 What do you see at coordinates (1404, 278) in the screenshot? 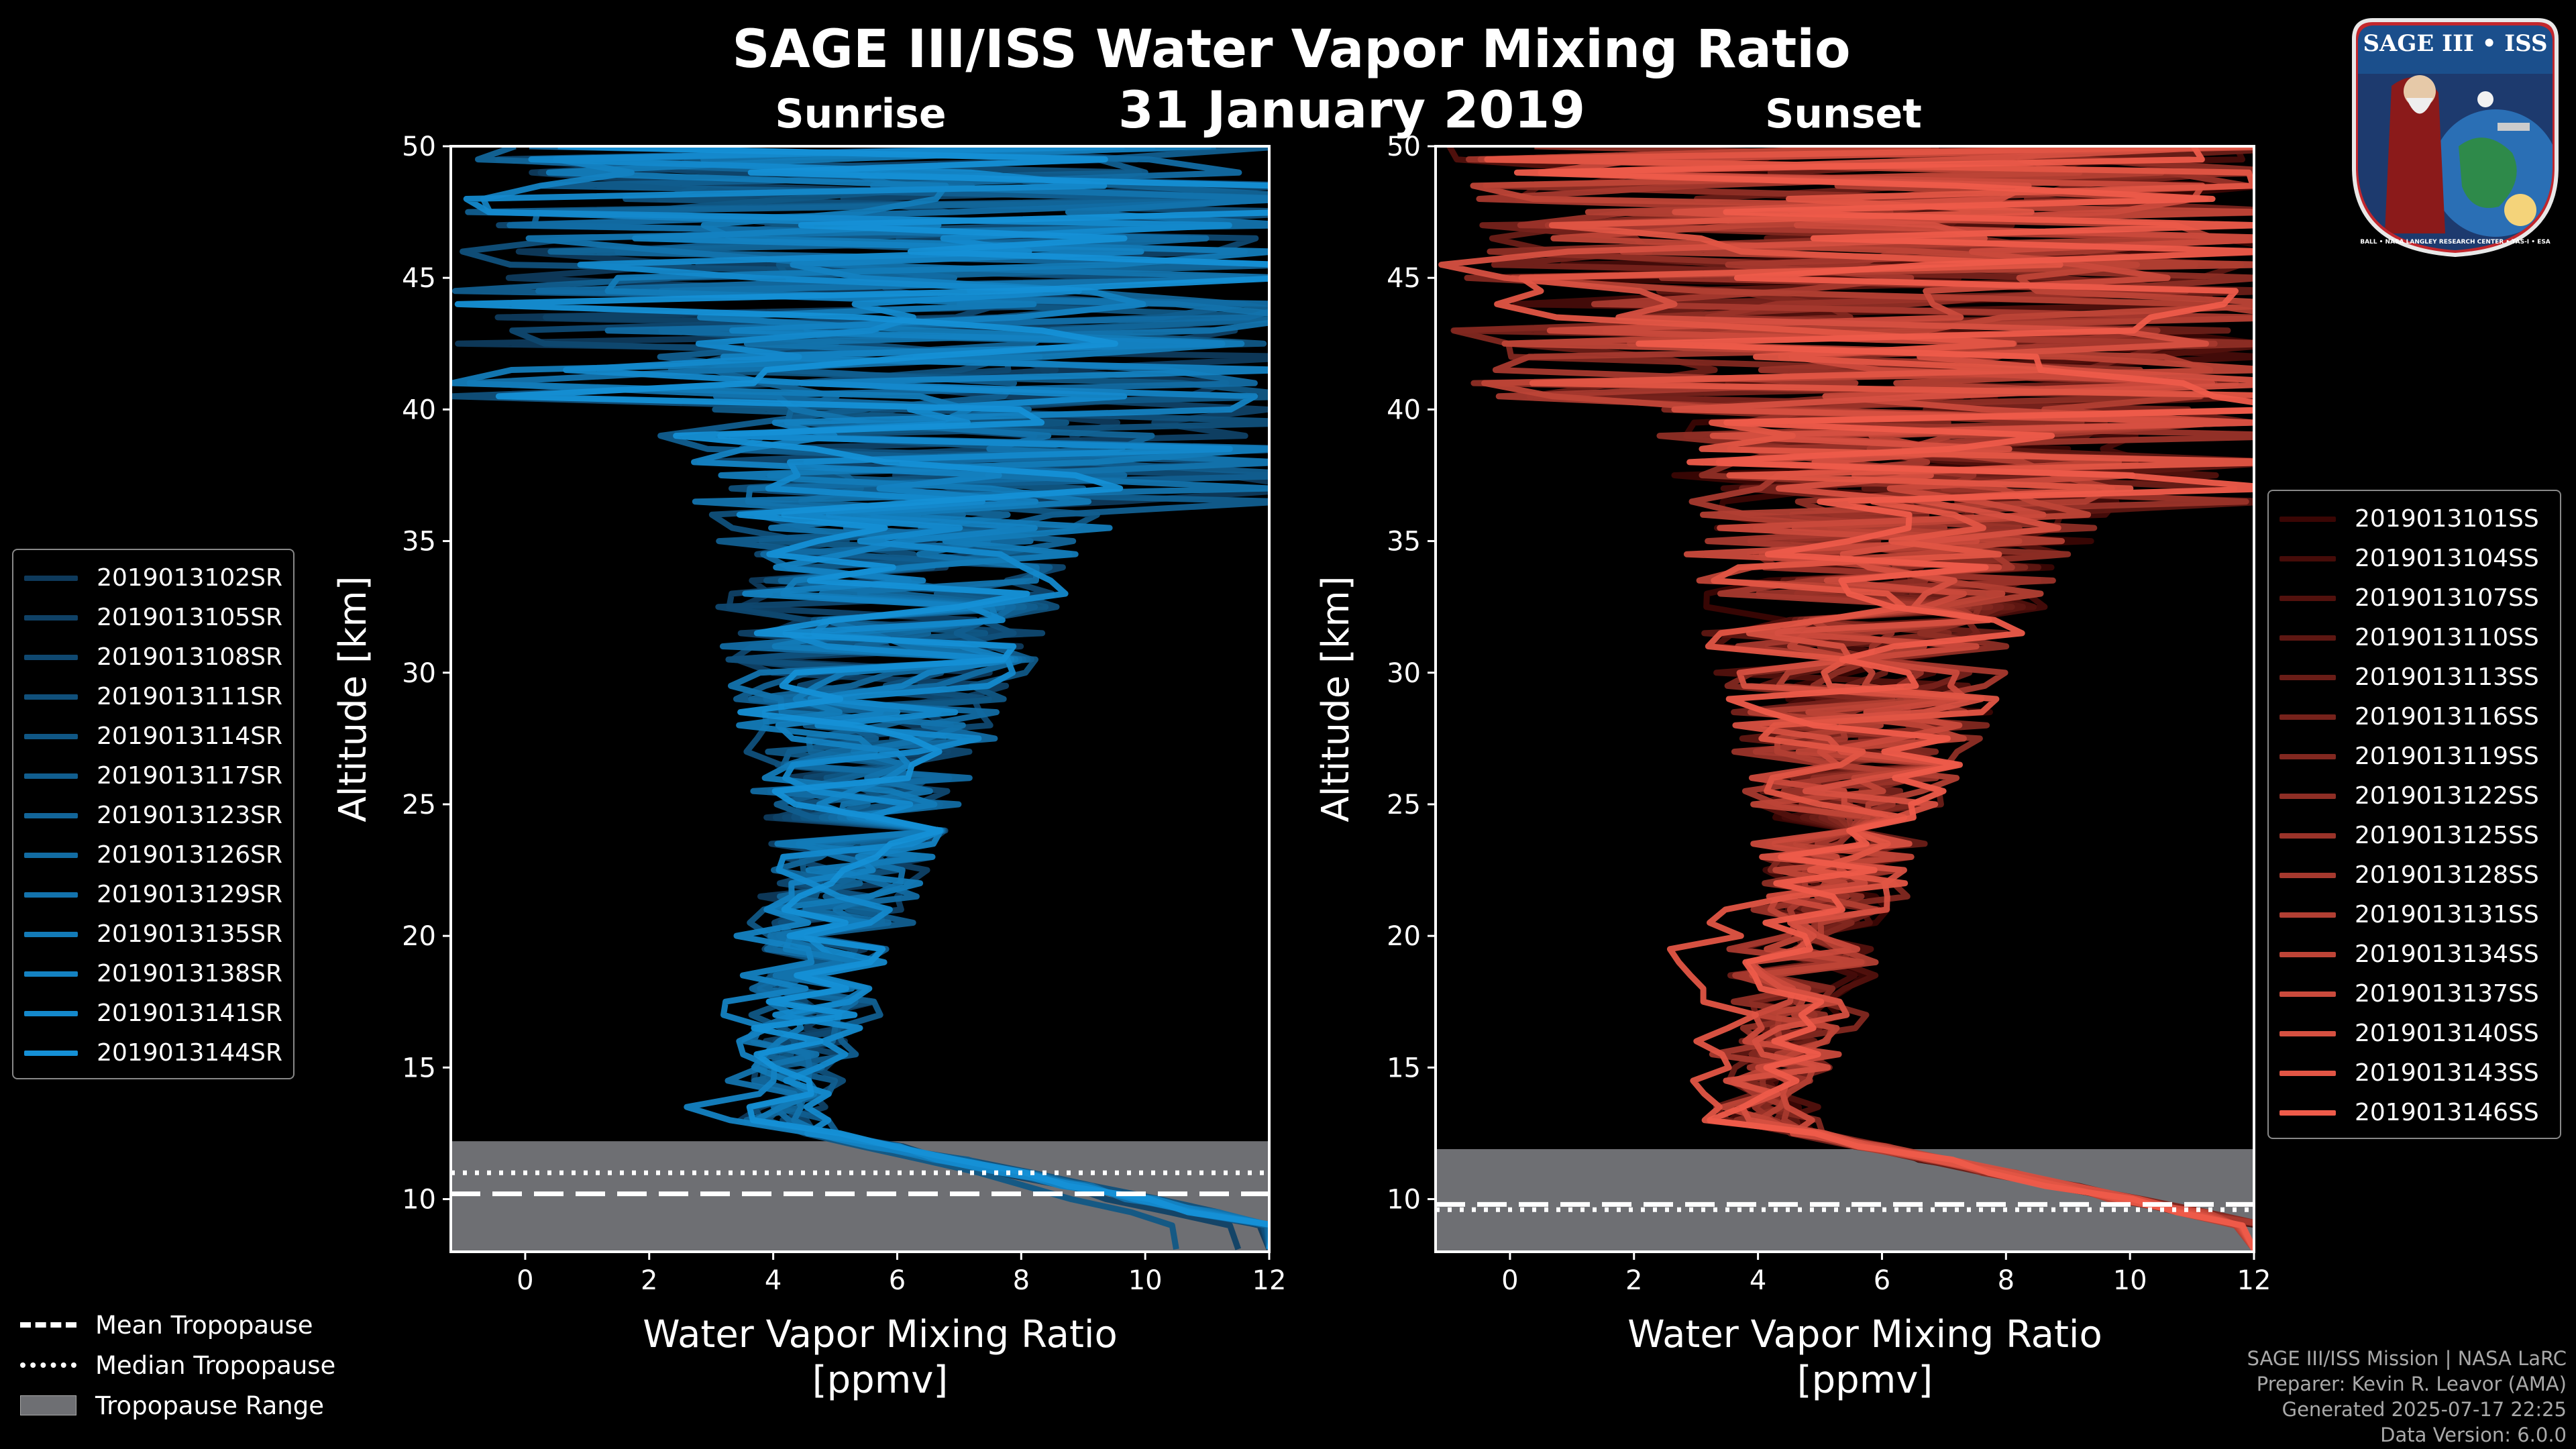
I see `y-tick-label: 45` at bounding box center [1404, 278].